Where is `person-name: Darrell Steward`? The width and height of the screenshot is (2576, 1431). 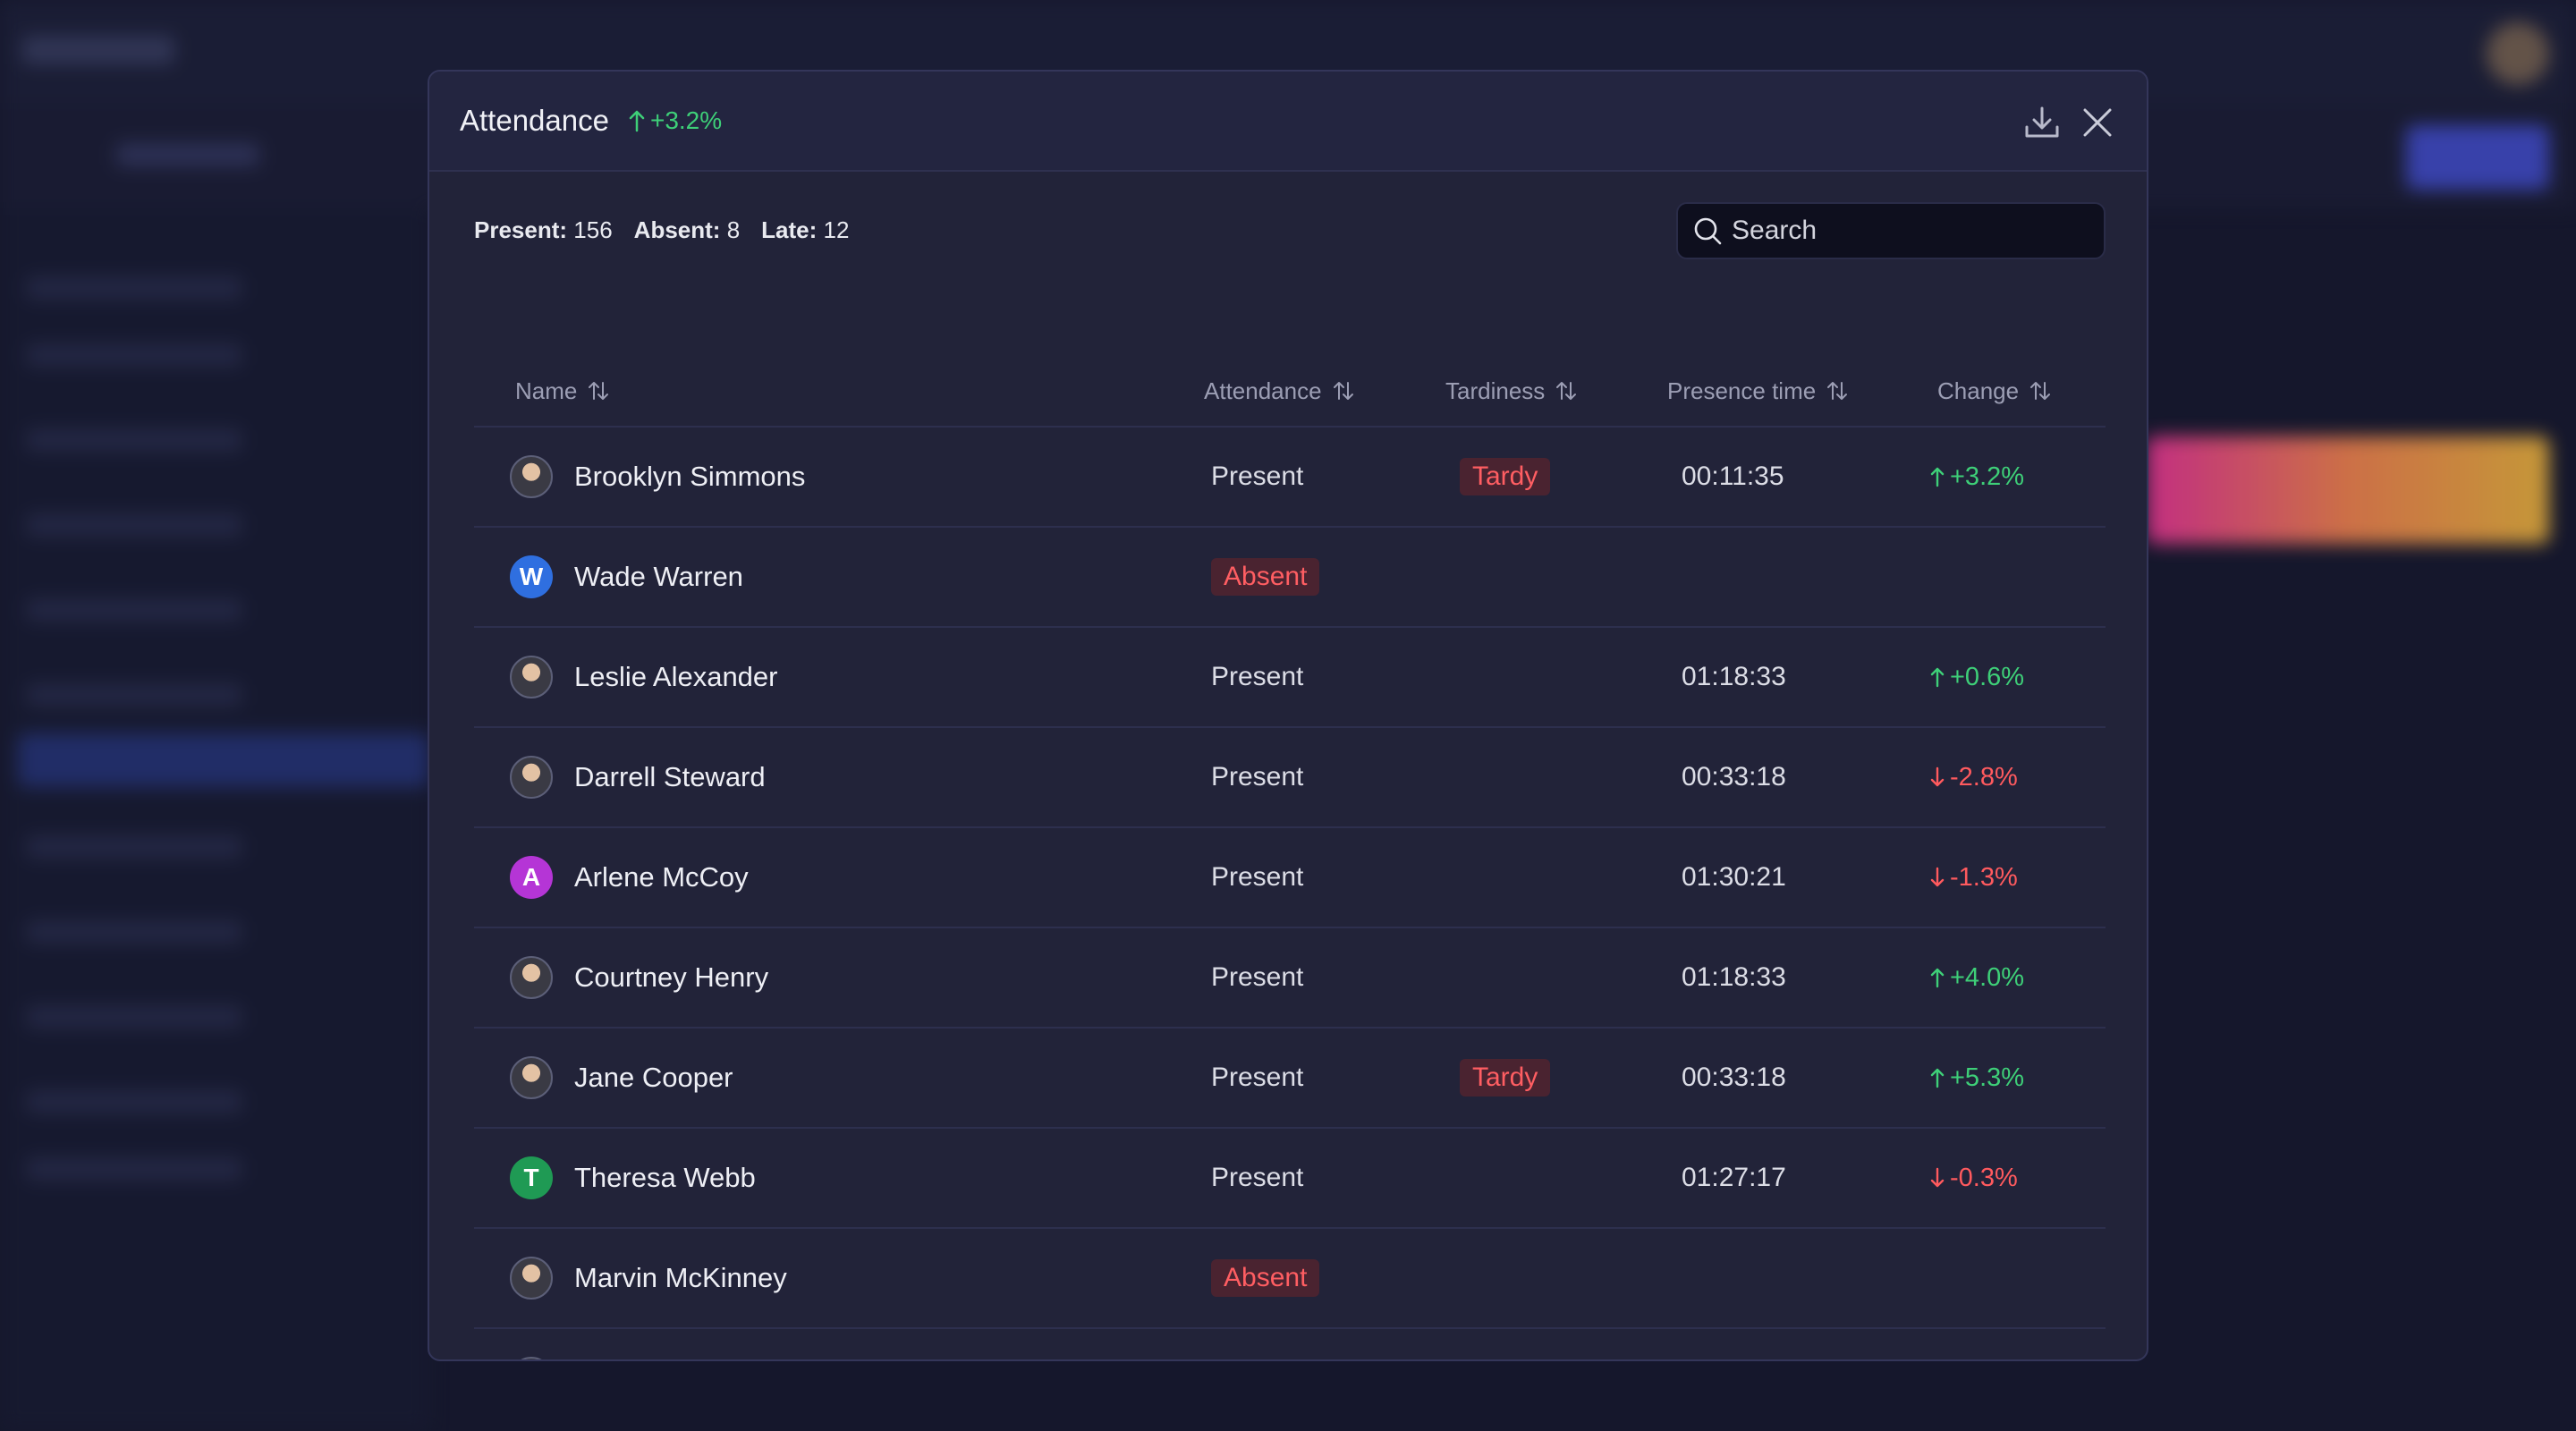
person-name: Darrell Steward is located at coordinates (670, 777).